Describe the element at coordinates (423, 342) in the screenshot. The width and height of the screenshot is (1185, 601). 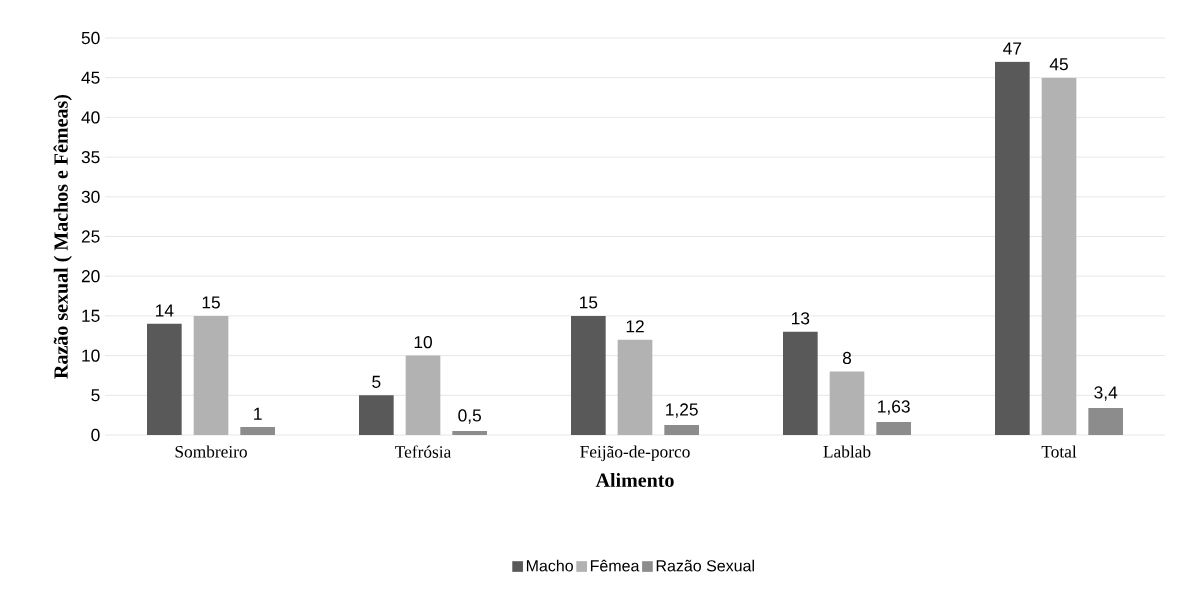
I see `data-label: 10` at that location.